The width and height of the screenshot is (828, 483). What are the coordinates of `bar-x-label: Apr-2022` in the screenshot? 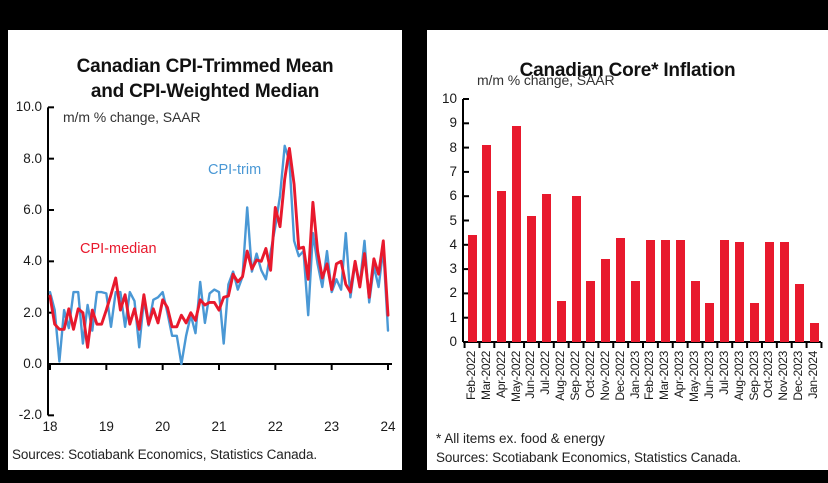 It's located at (500, 374).